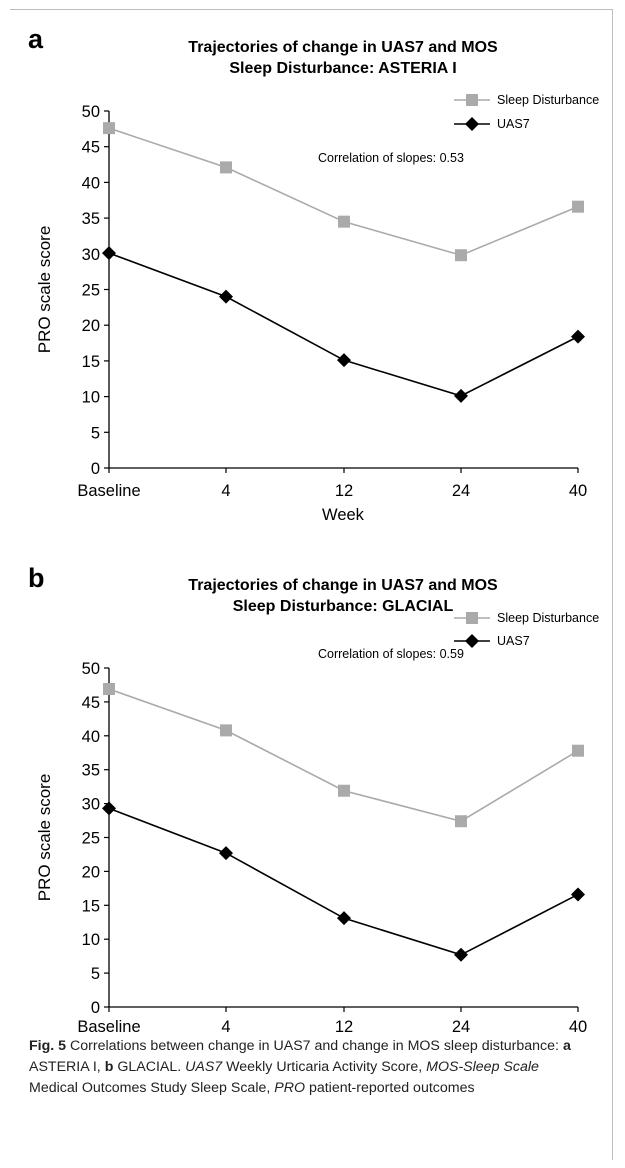 The image size is (625, 1168). I want to click on correlation-annotation: Correlation of slopes: 0.59, so click(391, 654).